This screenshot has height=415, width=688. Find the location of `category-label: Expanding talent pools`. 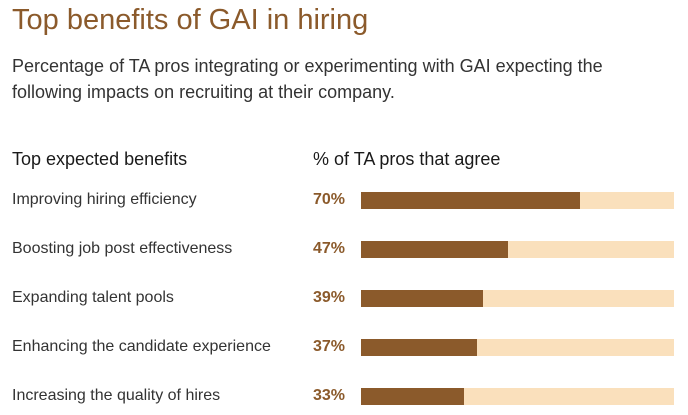

category-label: Expanding talent pools is located at coordinates (93, 297).